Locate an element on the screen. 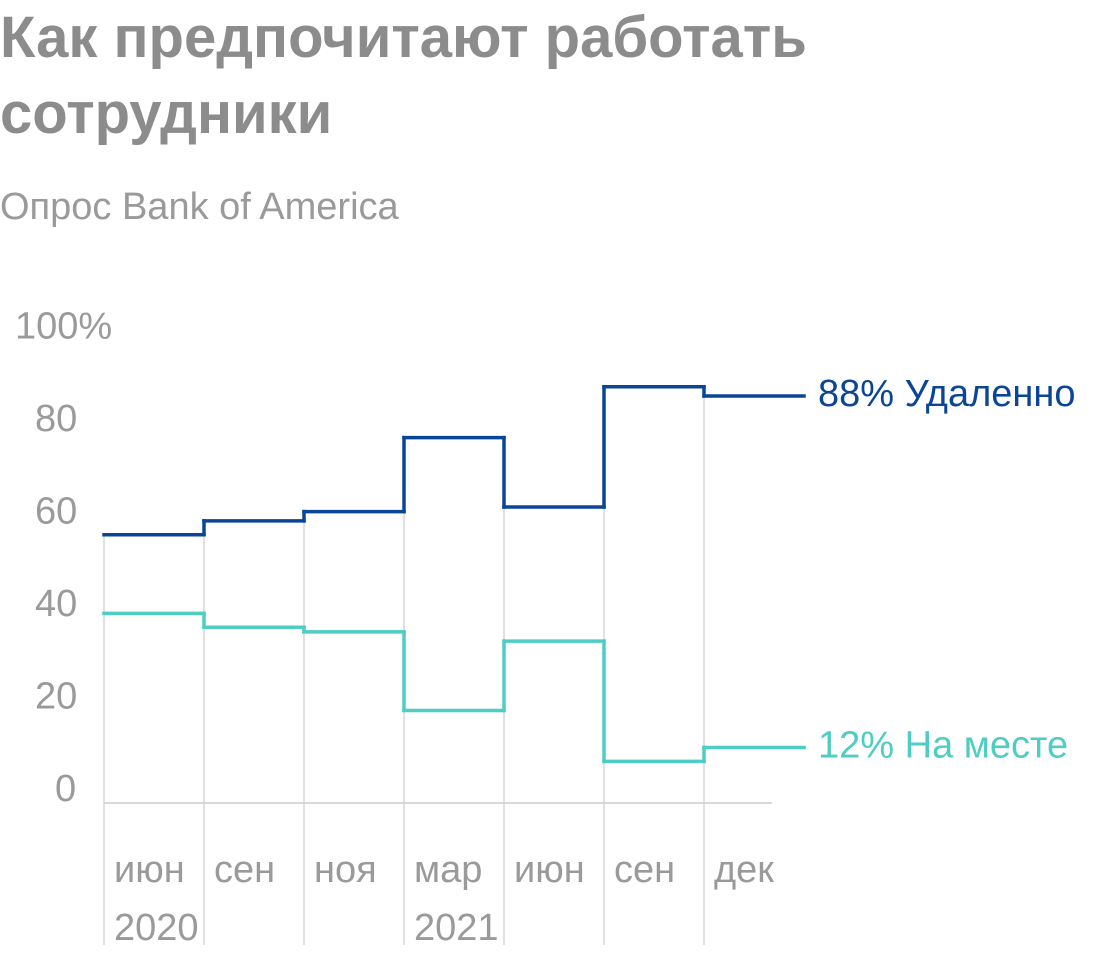  series-end-label: 88% Удаленно is located at coordinates (947, 394).